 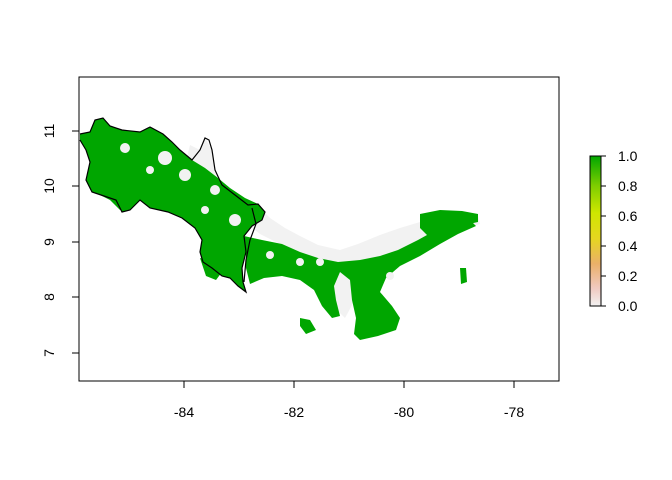 What do you see at coordinates (628, 186) in the screenshot?
I see `legend-tick-label: 0.8` at bounding box center [628, 186].